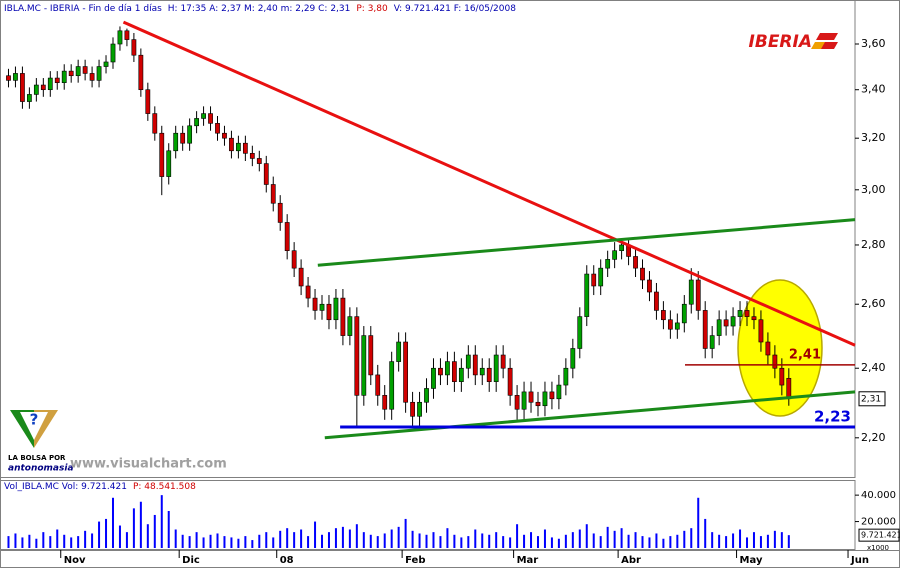 Image resolution: width=900 pixels, height=568 pixels. What do you see at coordinates (805, 354) in the screenshot?
I see `level-label: 2,41` at bounding box center [805, 354].